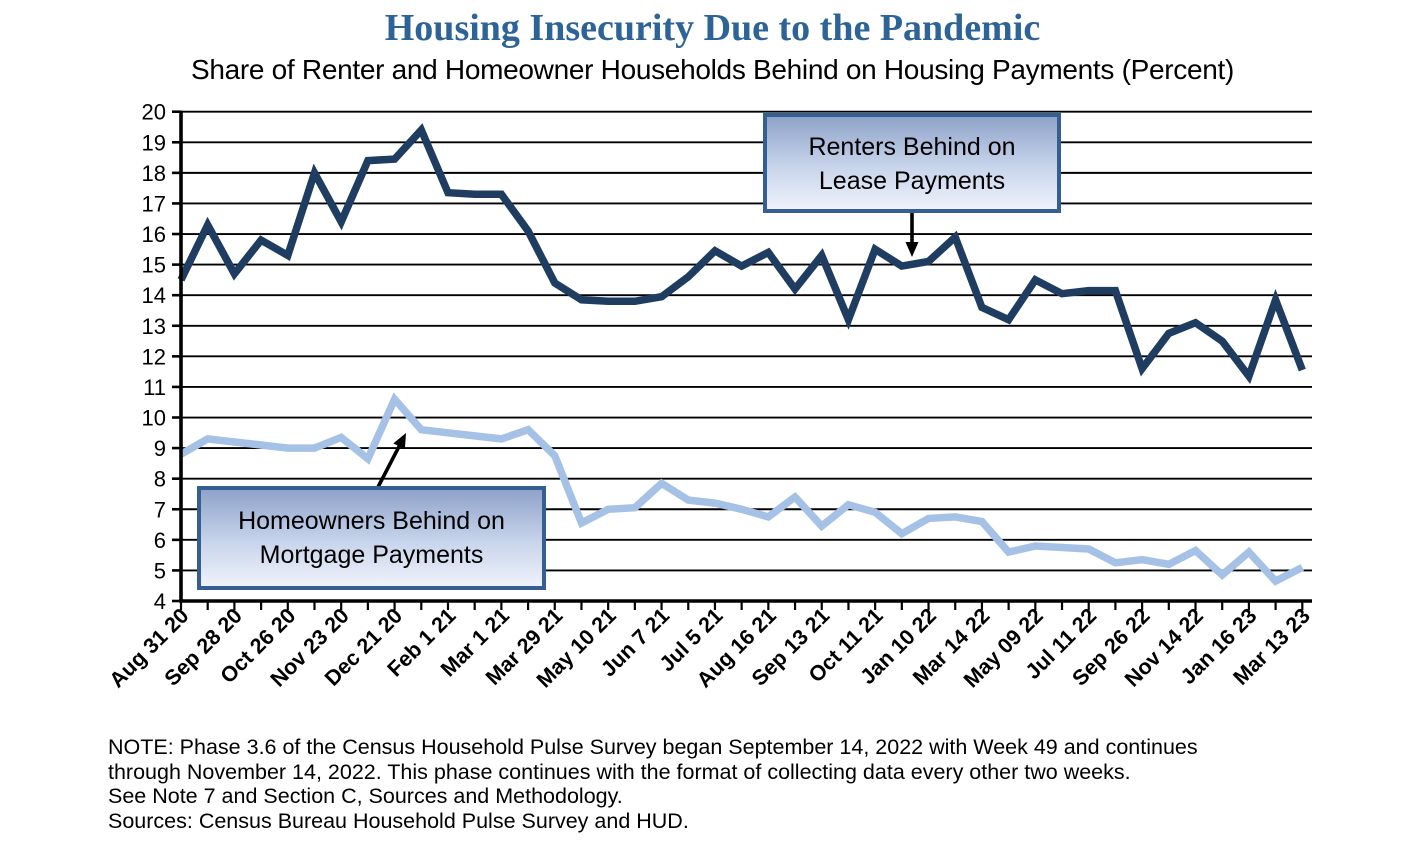 The image size is (1425, 845). I want to click on page-title: Housing Insecurity Due to the Pandemic, so click(712, 28).